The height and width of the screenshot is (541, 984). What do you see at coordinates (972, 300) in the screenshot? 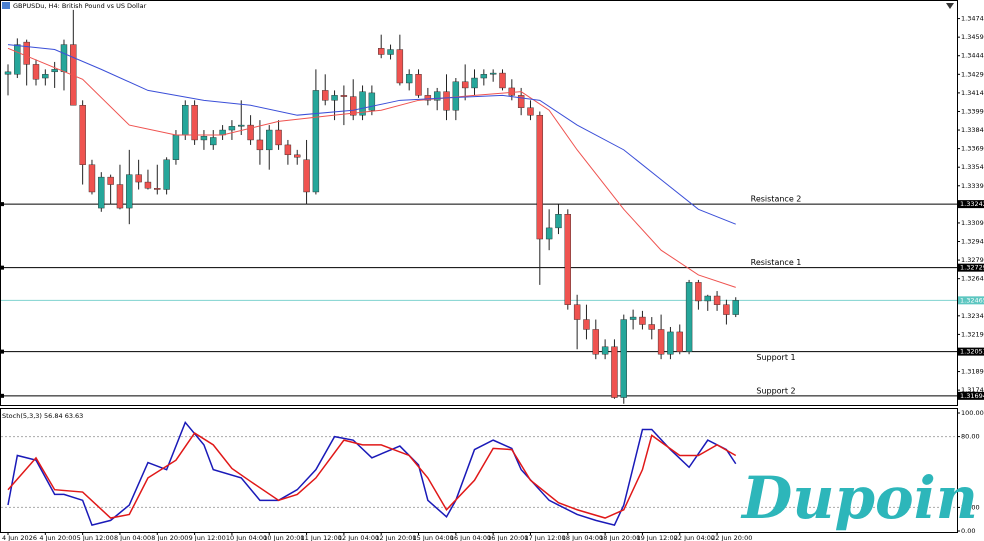
I see `bid-price: 1.32465` at bounding box center [972, 300].